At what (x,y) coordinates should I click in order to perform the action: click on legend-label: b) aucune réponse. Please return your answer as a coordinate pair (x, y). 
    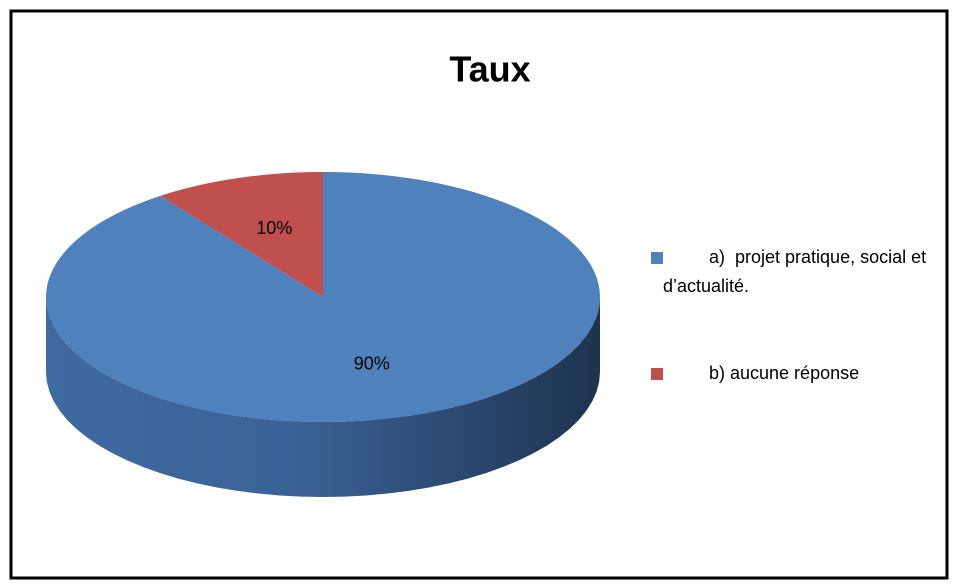
    Looking at the image, I should click on (784, 373).